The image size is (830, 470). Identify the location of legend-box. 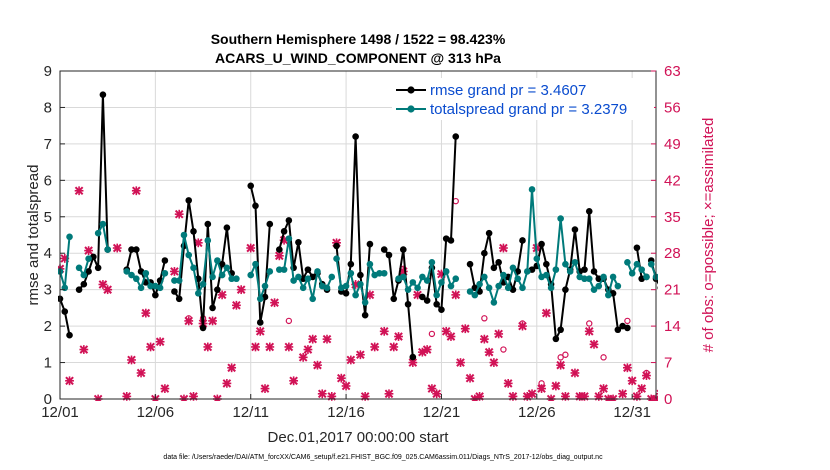
(523, 99).